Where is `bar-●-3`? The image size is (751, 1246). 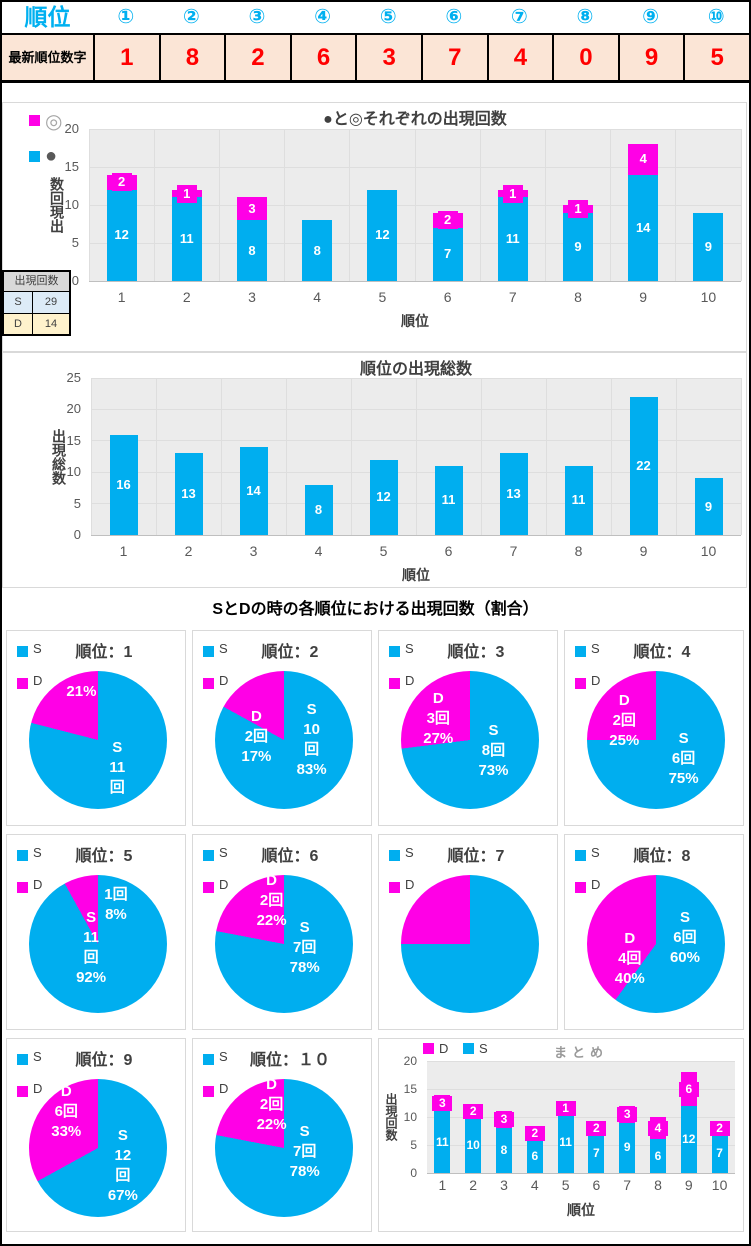 bar-●-3 is located at coordinates (252, 250).